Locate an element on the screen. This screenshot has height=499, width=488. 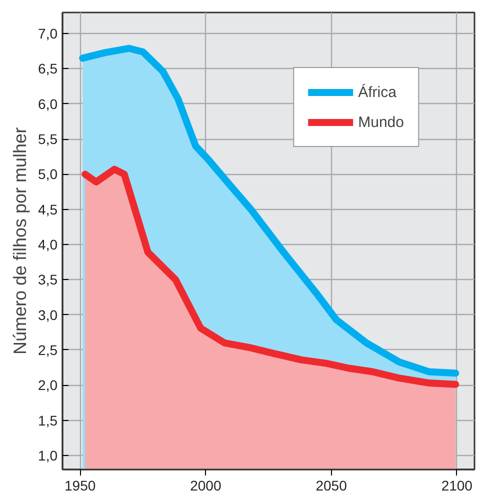
y-tick-label: 2,0 is located at coordinates (48, 385).